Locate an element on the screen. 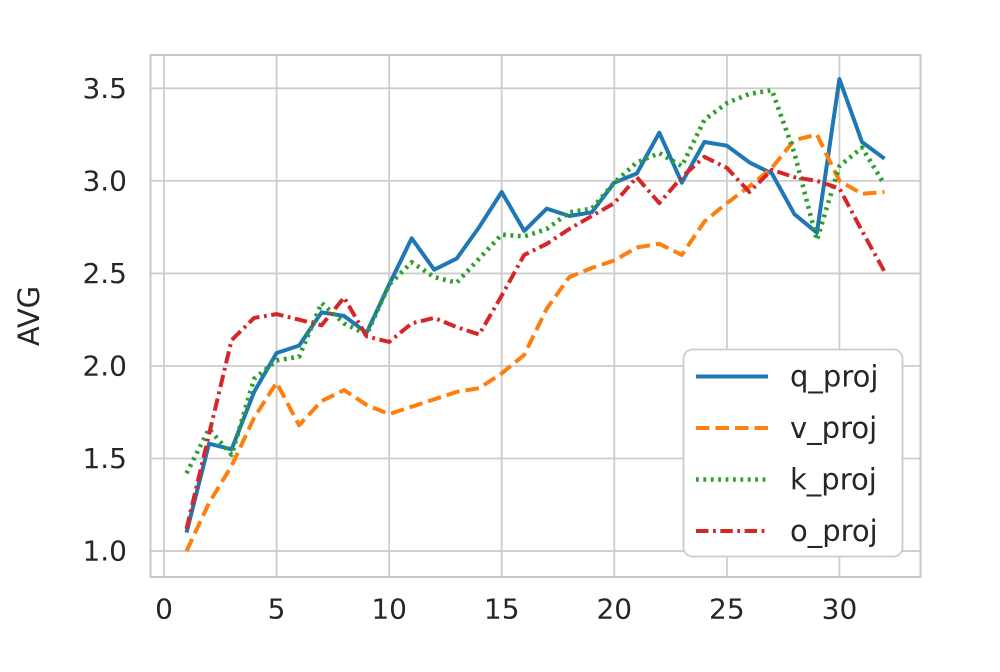 The width and height of the screenshot is (1000, 672). y-tick-label: 1.0 is located at coordinates (104, 551).